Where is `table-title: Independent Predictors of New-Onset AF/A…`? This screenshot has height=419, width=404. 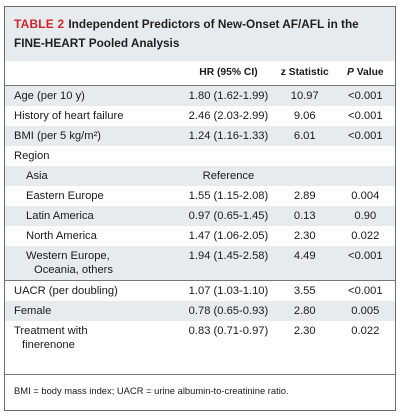
table-title: Independent Predictors of New-Onset AF/A… is located at coordinates (186, 33).